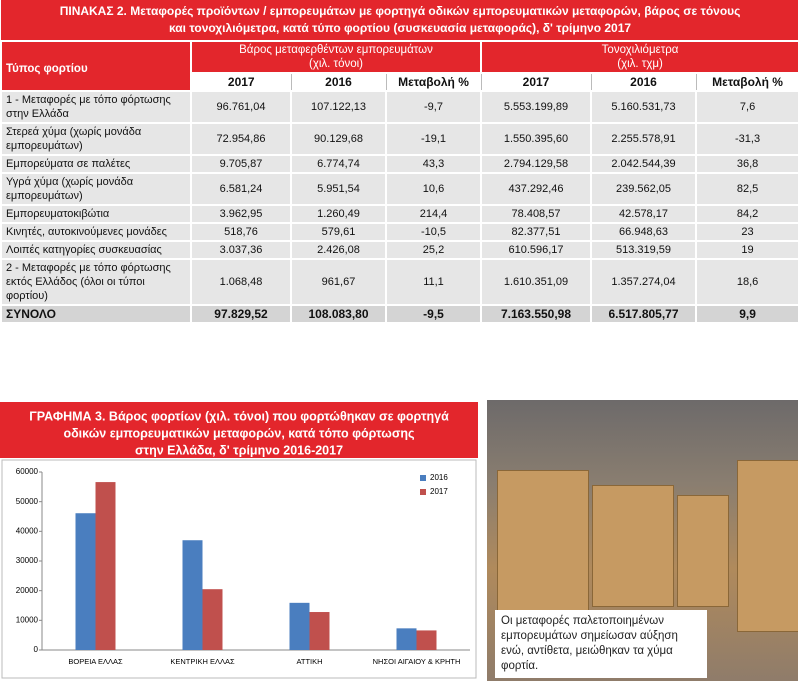 This screenshot has width=798, height=681. What do you see at coordinates (336, 64) in the screenshot?
I see `group-line: (χιλ. τόνοι)` at bounding box center [336, 64].